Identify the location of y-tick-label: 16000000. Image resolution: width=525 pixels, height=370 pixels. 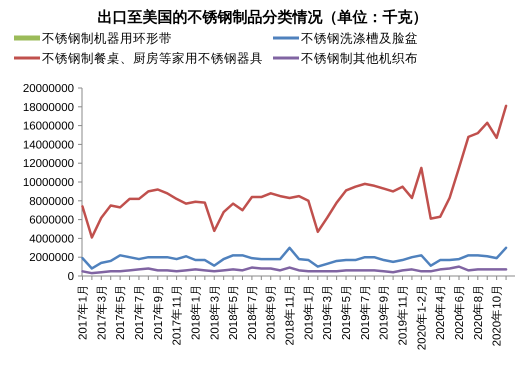
(48, 126).